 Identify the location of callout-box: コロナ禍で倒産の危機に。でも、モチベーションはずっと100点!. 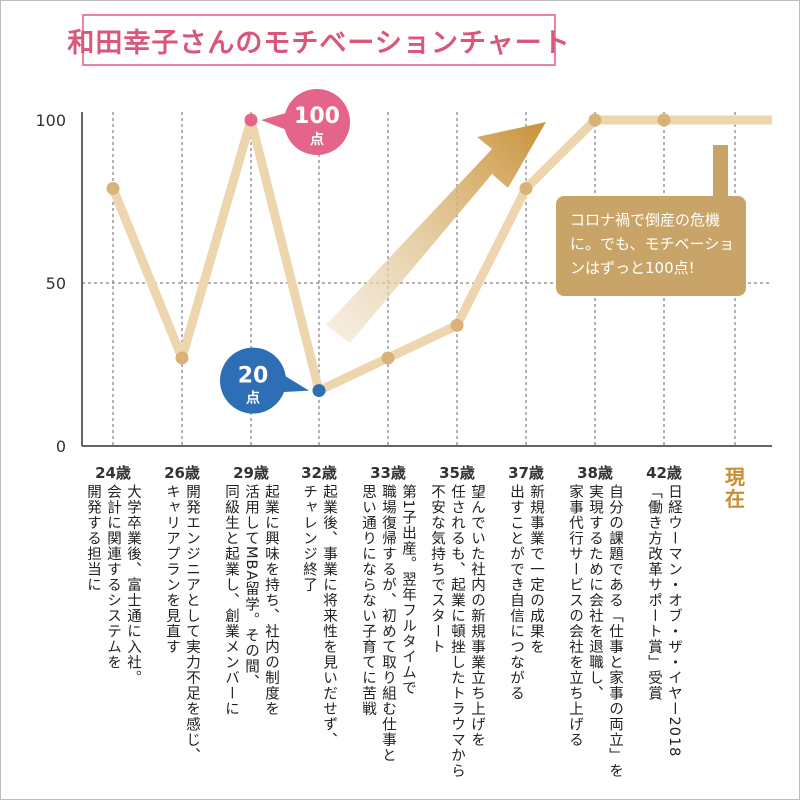
(651, 246).